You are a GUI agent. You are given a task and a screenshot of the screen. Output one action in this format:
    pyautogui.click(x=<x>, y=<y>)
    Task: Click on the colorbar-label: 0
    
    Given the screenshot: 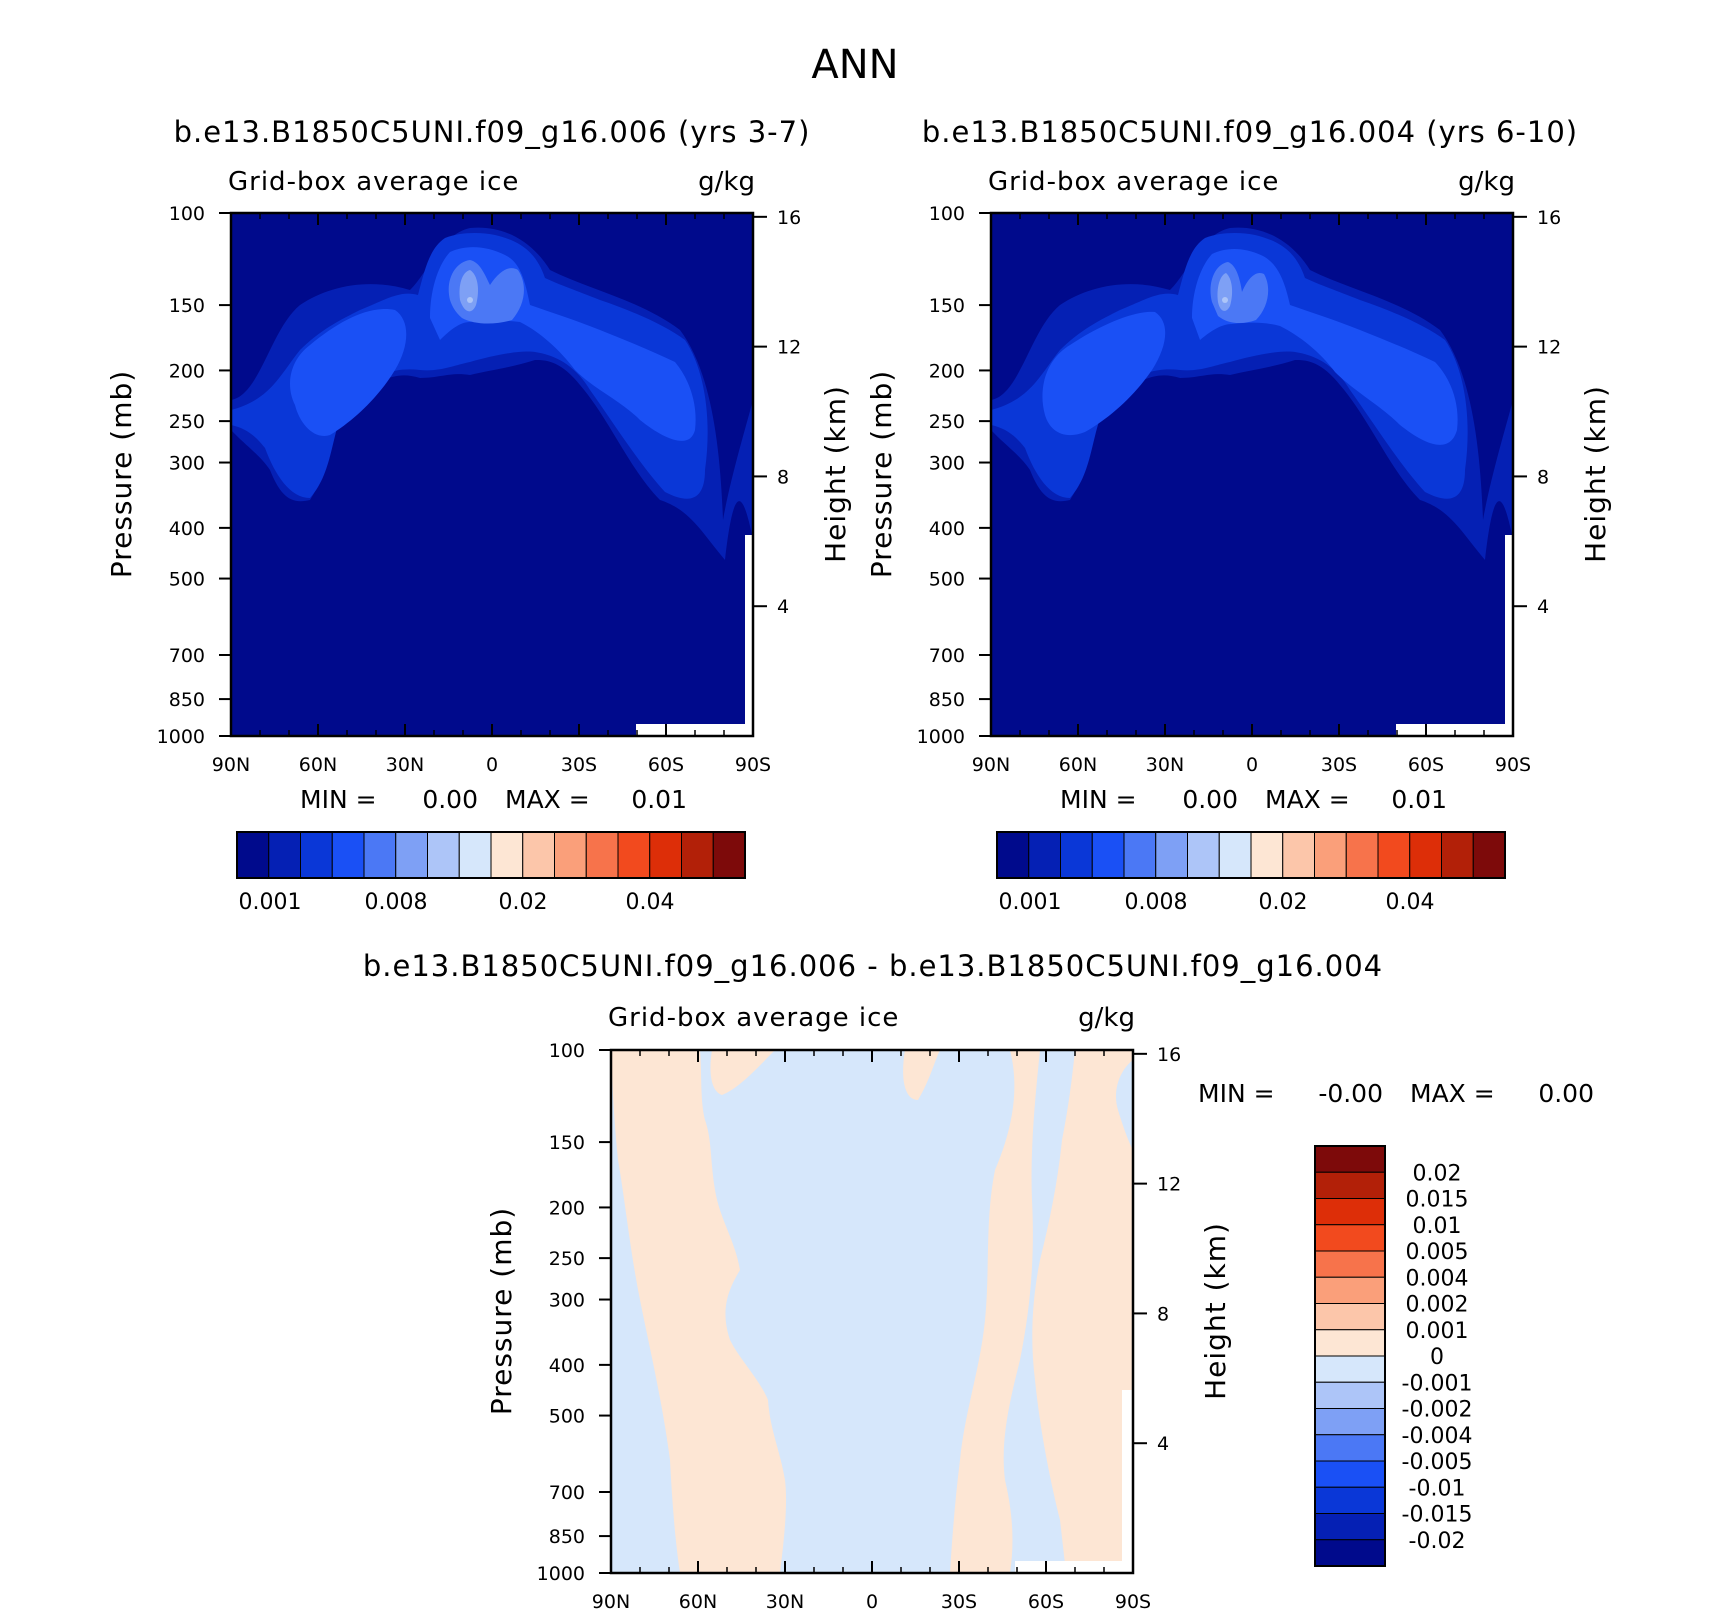 What is the action you would take?
    pyautogui.click(x=1437, y=1357)
    